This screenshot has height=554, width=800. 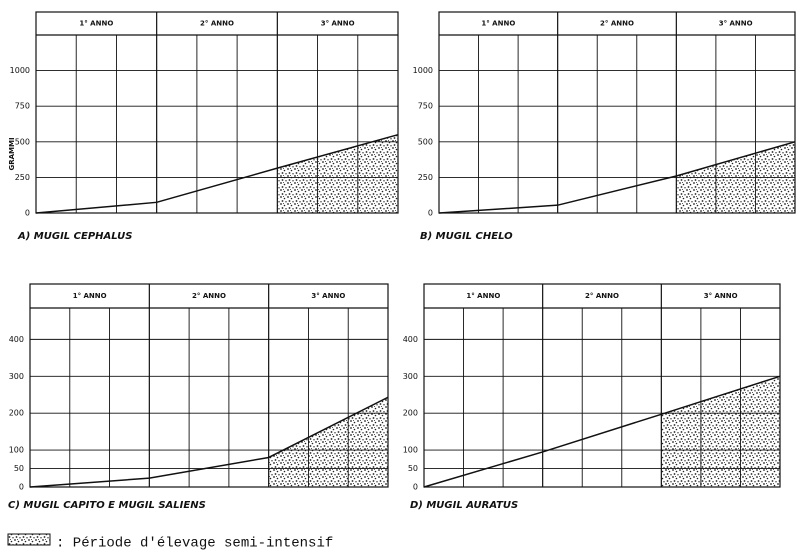 I want to click on legend-text: : Période d'élevage semi-intensif, so click(x=194, y=544).